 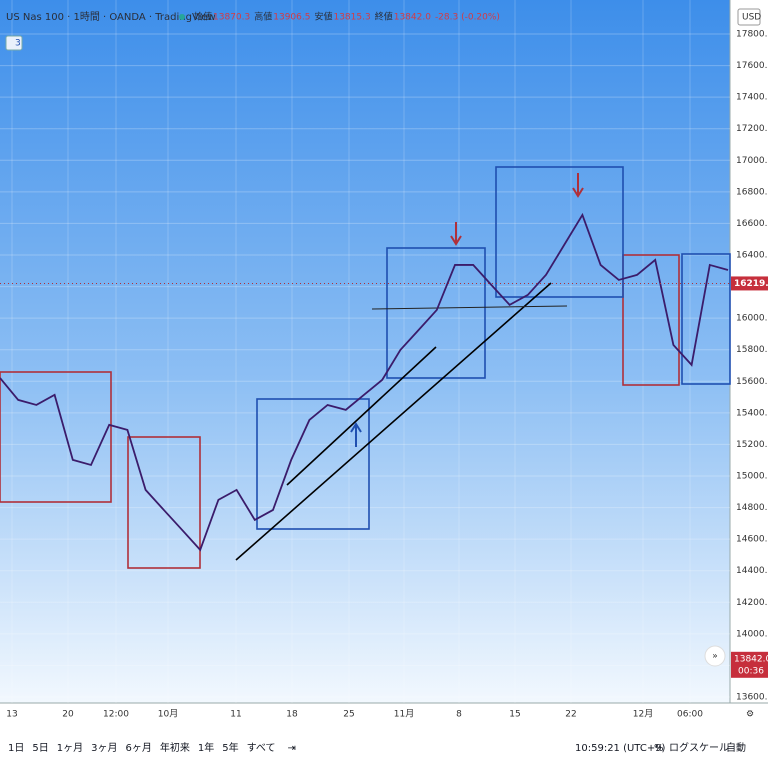 What do you see at coordinates (690, 715) in the screenshot?
I see `x-tick-label: 06:00` at bounding box center [690, 715].